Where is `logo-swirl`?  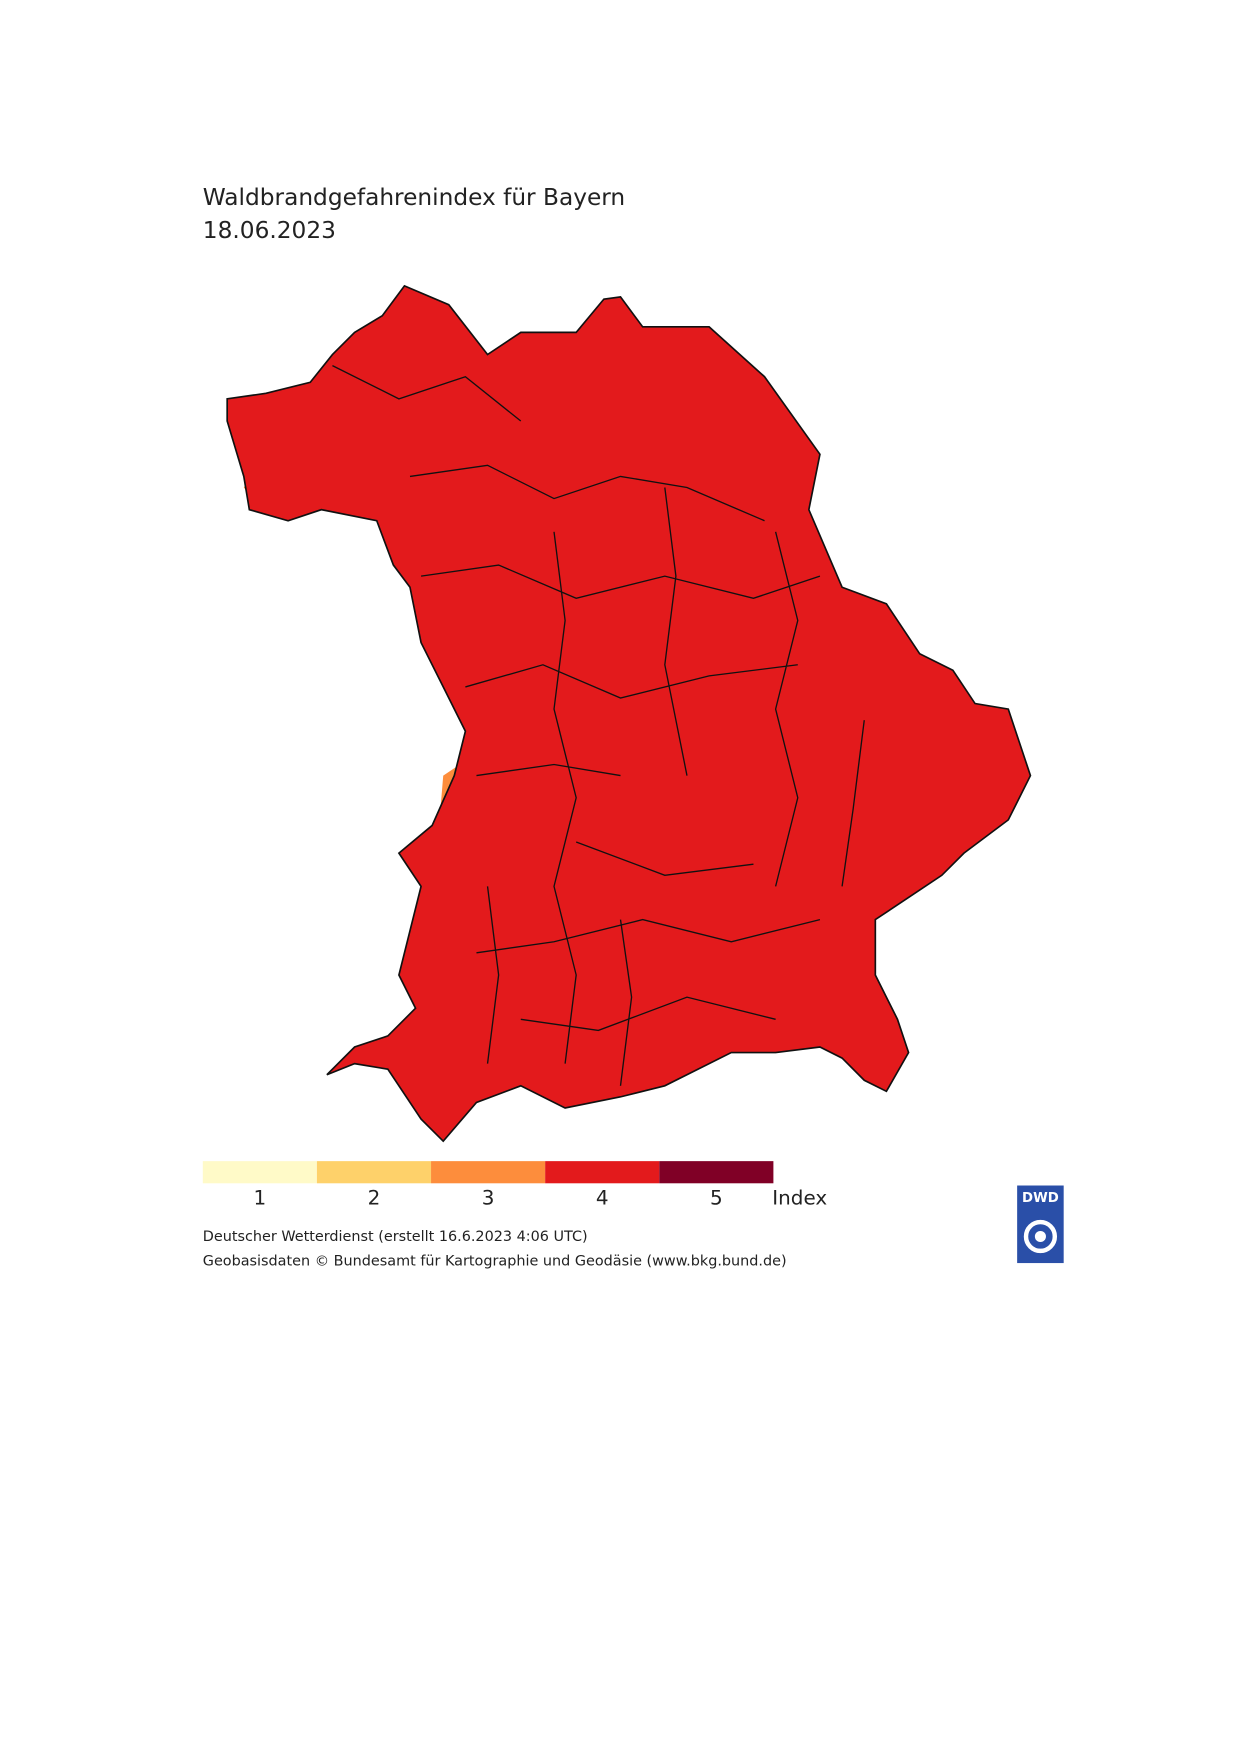
logo-swirl is located at coordinates (1040, 1236).